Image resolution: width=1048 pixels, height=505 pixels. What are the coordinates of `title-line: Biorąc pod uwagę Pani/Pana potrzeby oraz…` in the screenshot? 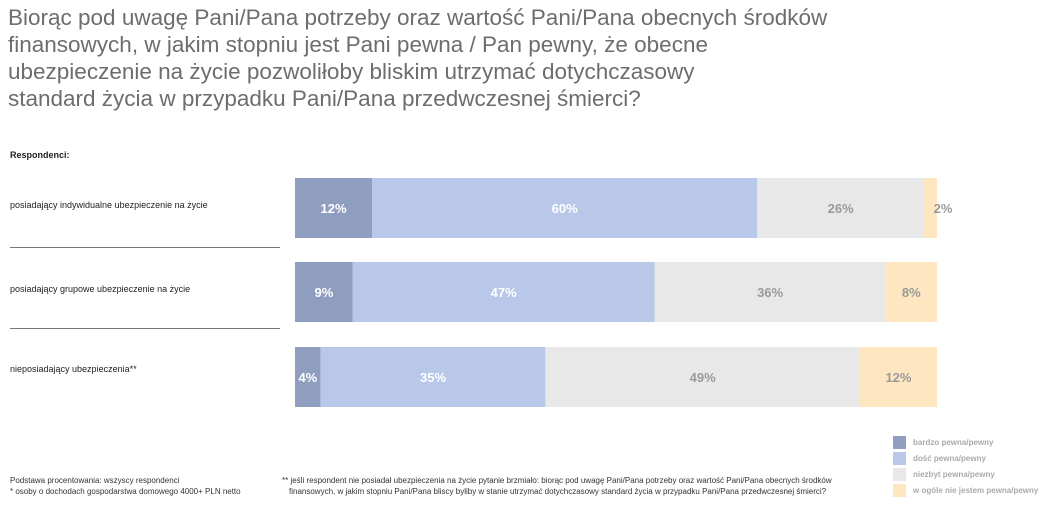 It's located at (418, 17).